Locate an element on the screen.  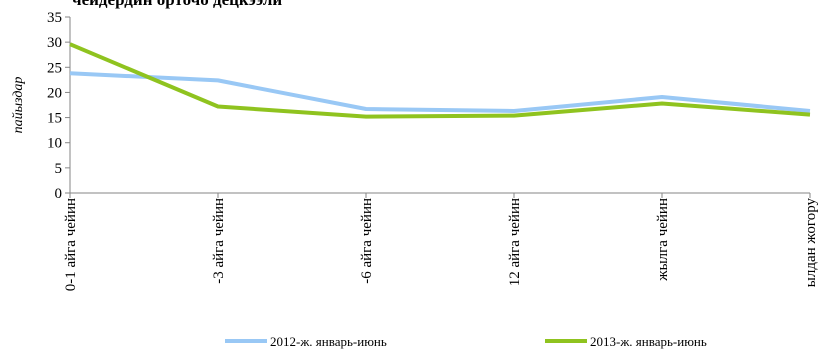
y-tick-label: 5 is located at coordinates (59, 169).